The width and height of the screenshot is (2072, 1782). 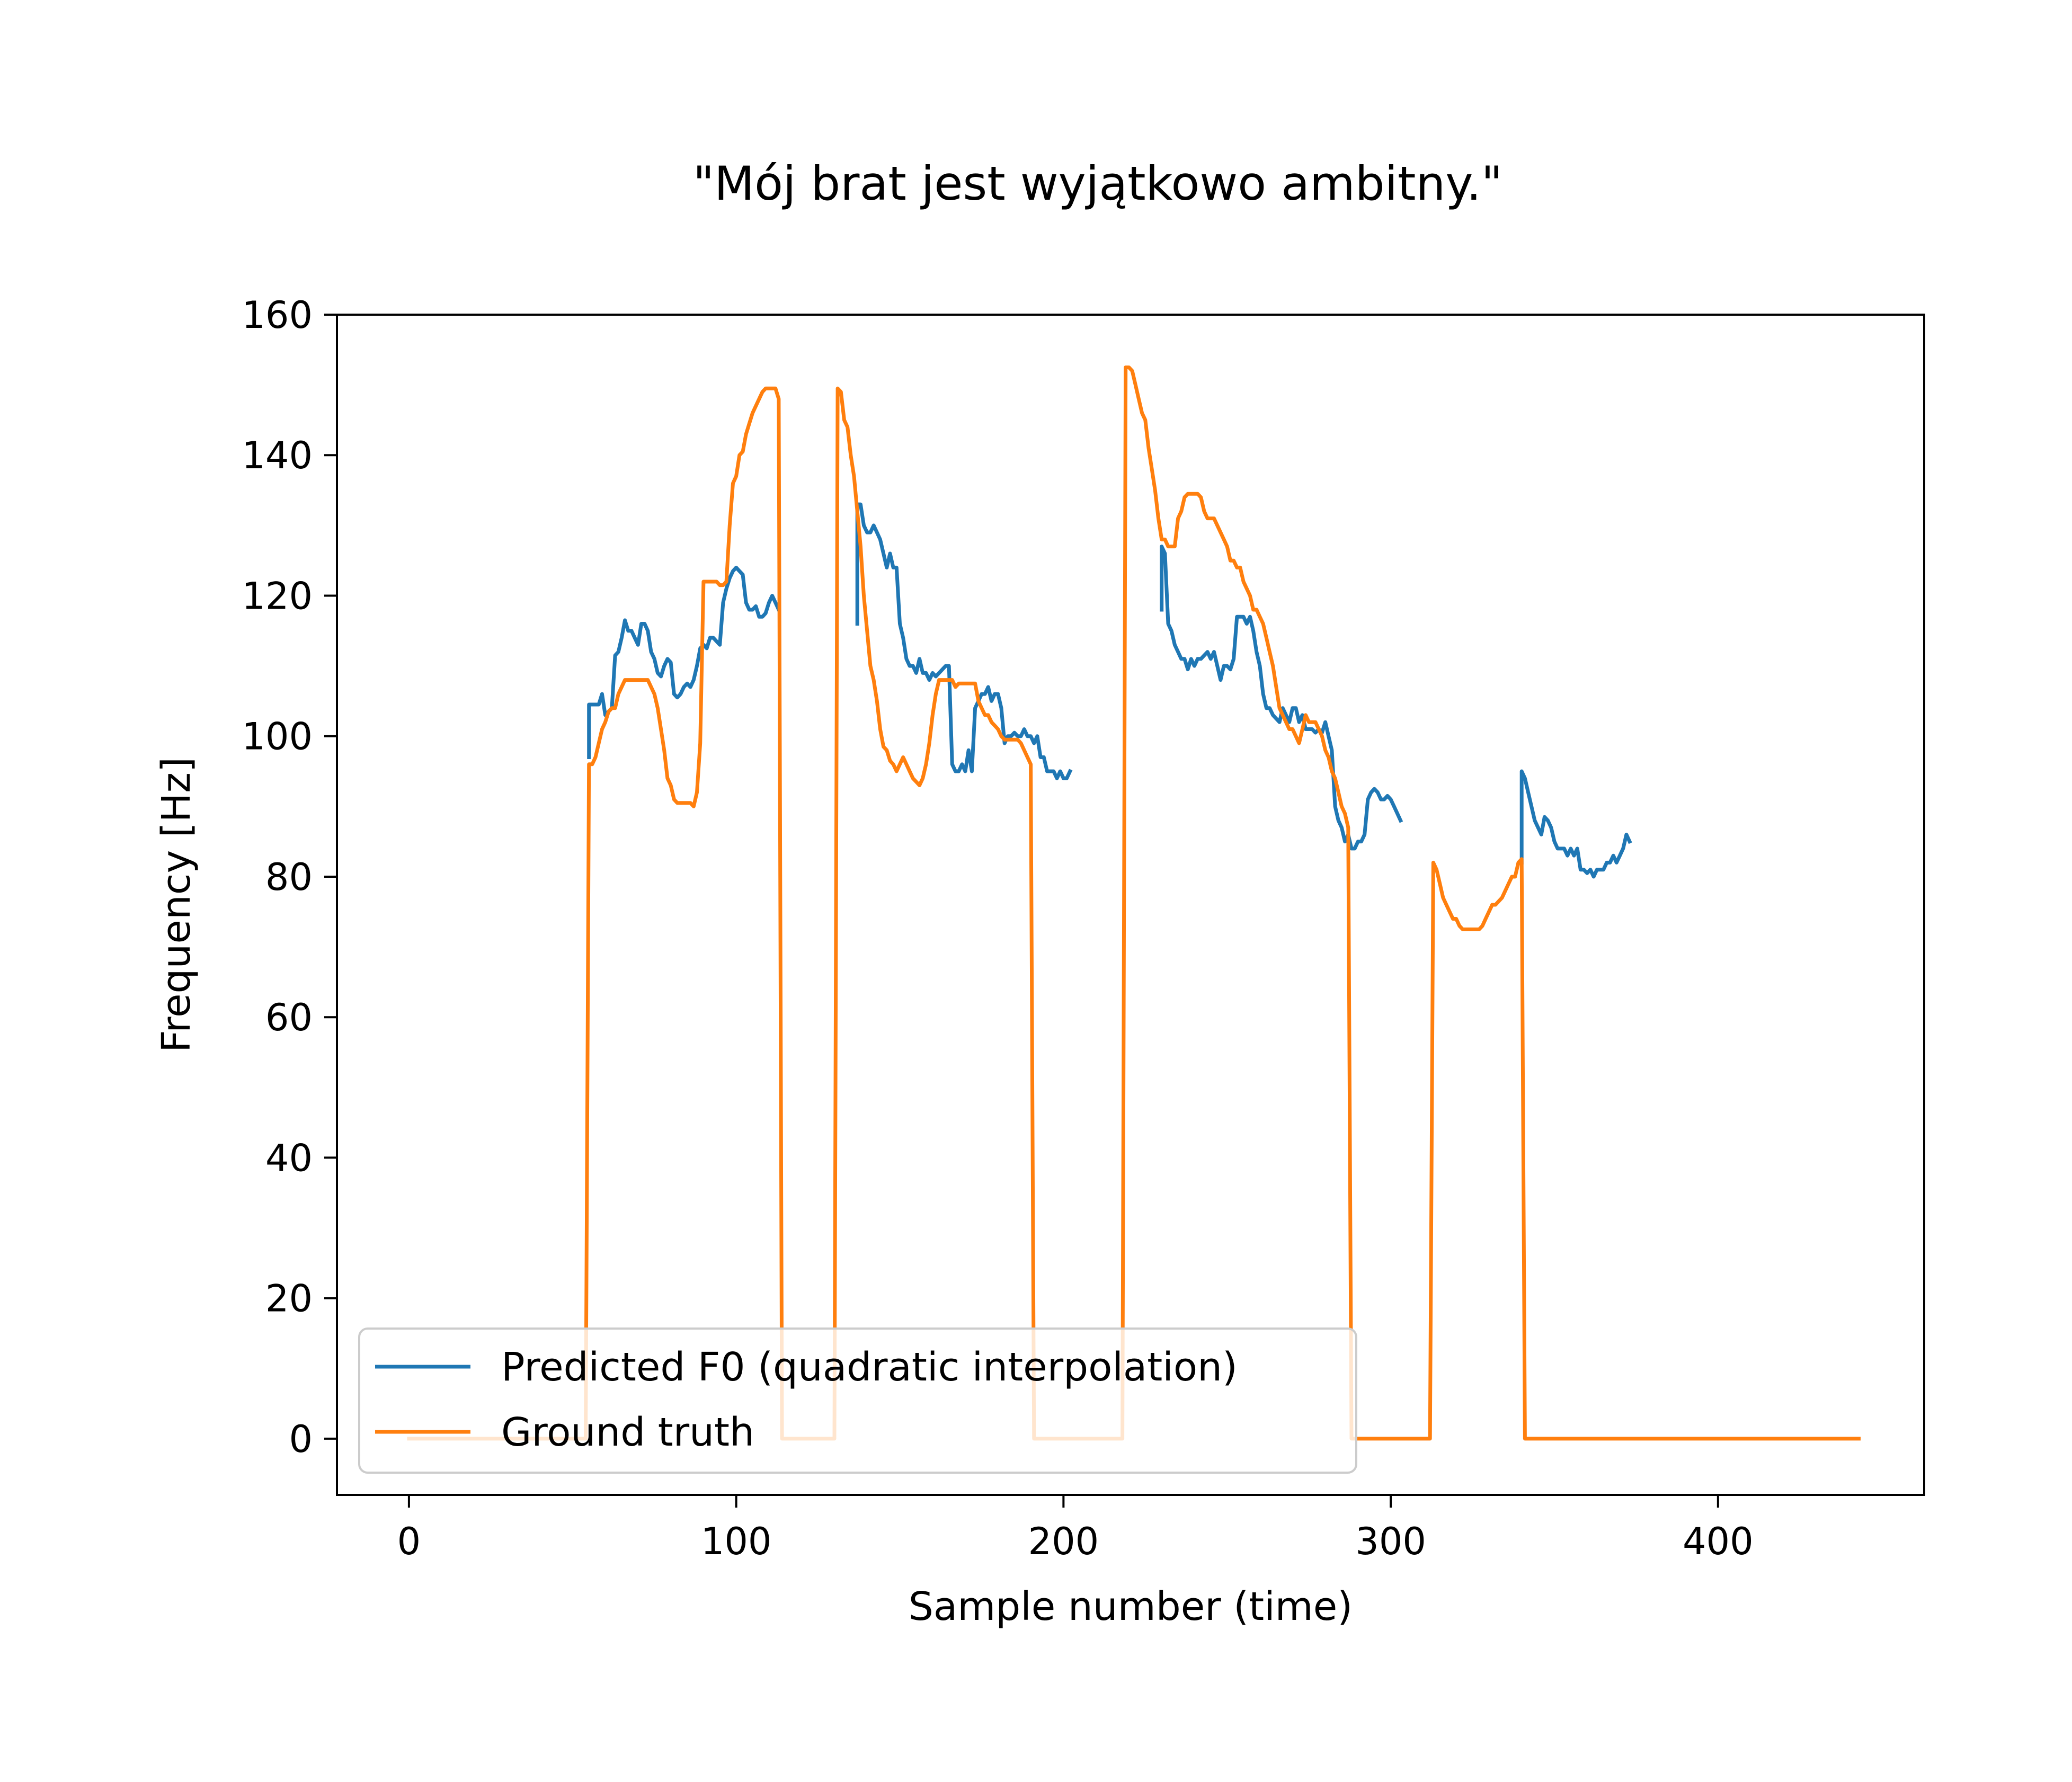 I want to click on x-tick-label: 200, so click(x=1063, y=1542).